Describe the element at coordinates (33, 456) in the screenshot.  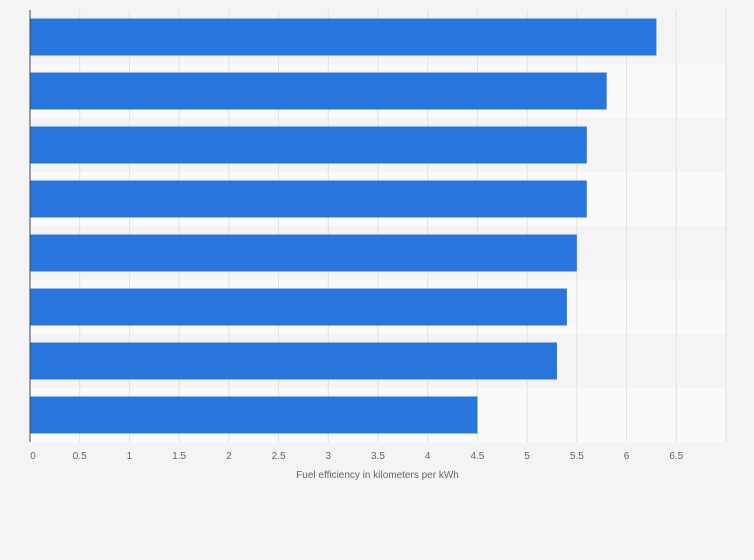
I see `x-tick-label: 0` at that location.